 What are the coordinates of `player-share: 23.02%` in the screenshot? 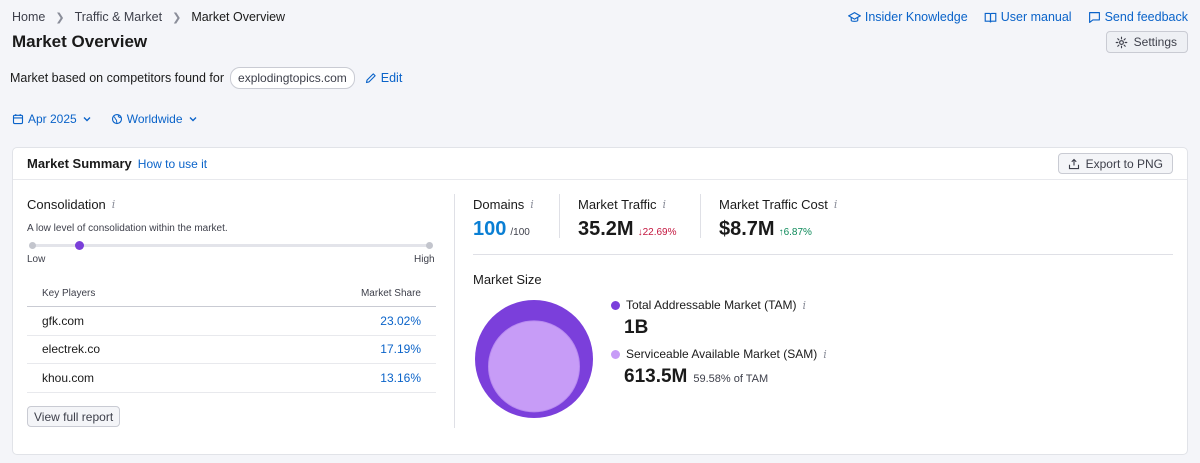 It's located at (400, 320).